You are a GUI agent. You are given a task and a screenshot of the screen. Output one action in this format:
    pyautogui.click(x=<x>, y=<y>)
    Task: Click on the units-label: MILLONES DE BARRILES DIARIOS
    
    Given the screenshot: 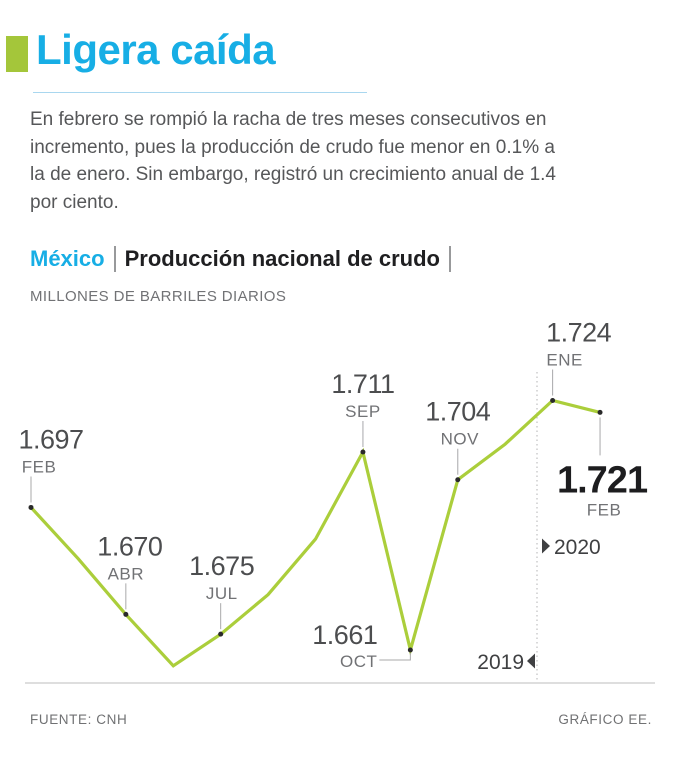 What is the action you would take?
    pyautogui.click(x=158, y=296)
    